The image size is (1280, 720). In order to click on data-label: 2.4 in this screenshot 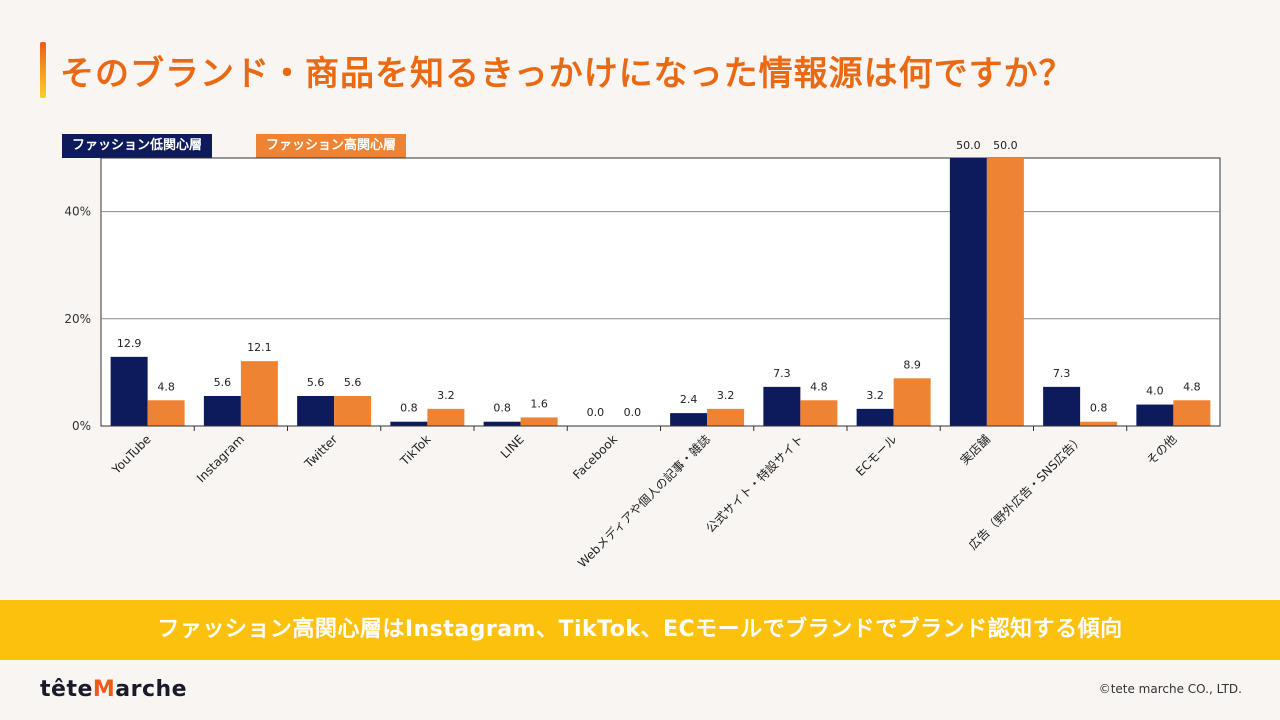, I will do `click(689, 399)`.